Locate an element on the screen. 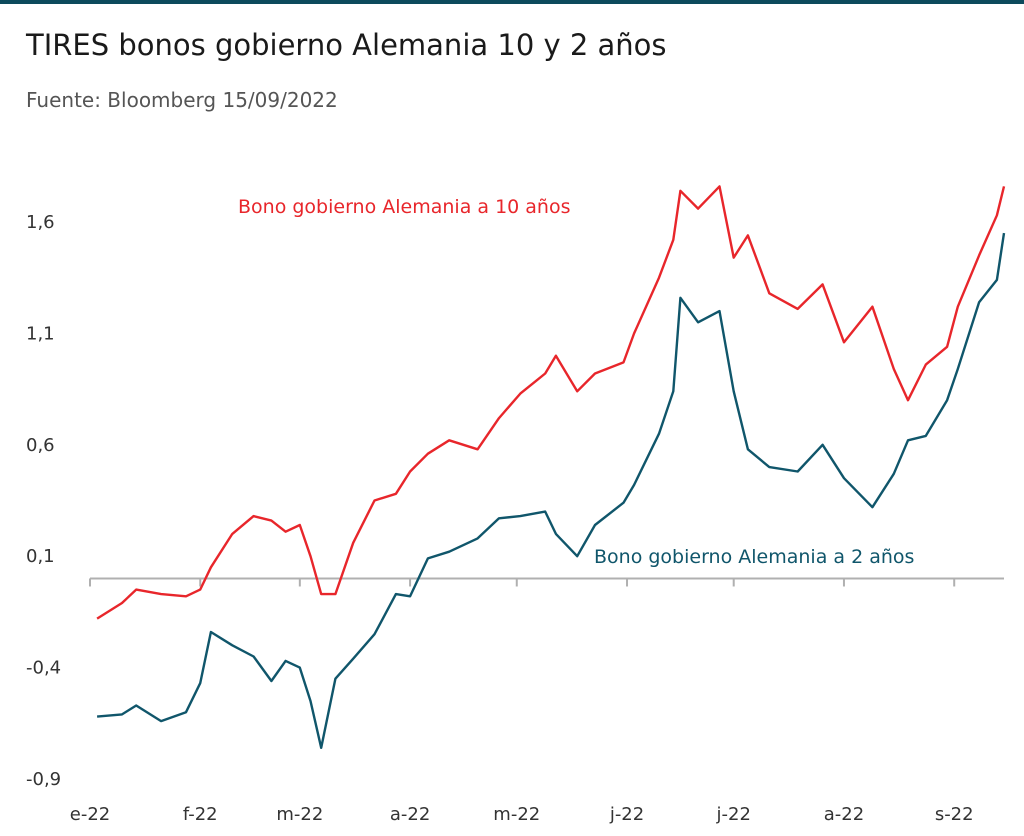 The width and height of the screenshot is (1024, 836). y-tick-label: 1,1 is located at coordinates (40, 333).